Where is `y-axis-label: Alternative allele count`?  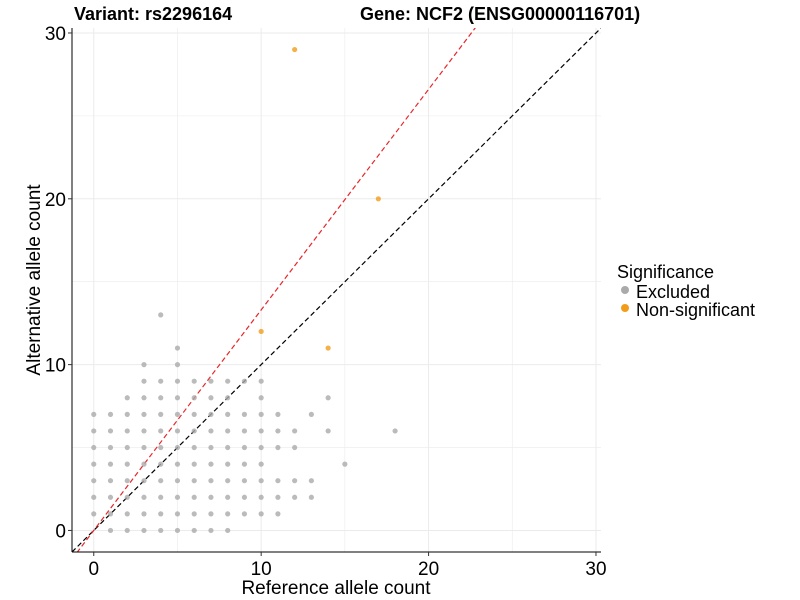
y-axis-label: Alternative allele count is located at coordinates (34, 280).